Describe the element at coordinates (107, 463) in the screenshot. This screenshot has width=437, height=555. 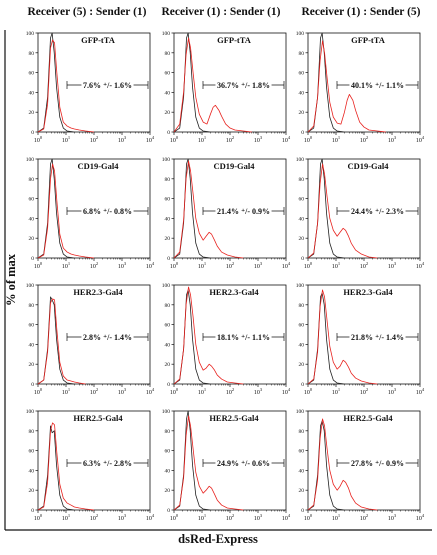
I see `gate-percentage-label: 6.3% ⁺/- 2.8%` at that location.